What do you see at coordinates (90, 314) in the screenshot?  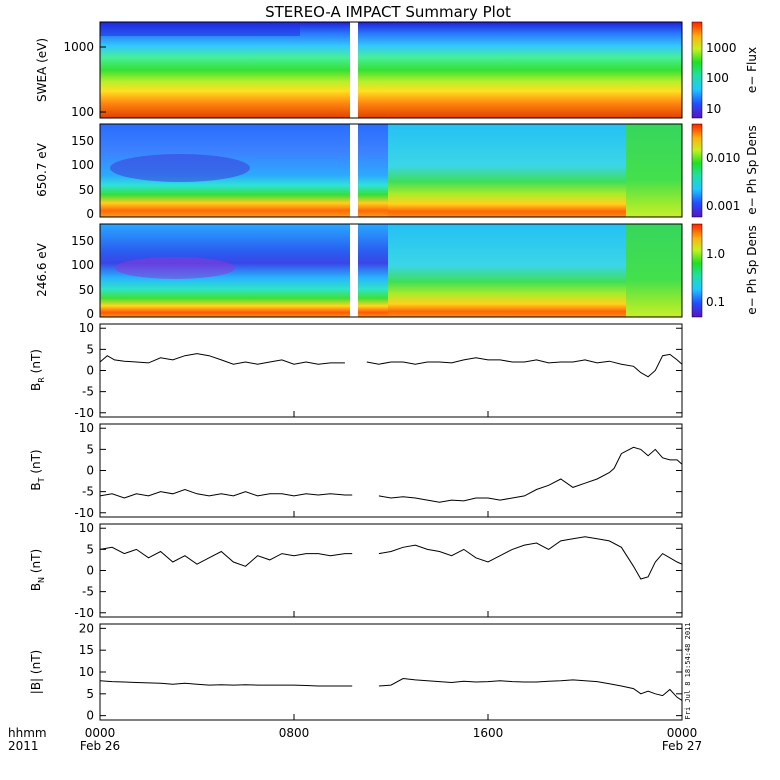 I see `p246-ytick-label: 0` at bounding box center [90, 314].